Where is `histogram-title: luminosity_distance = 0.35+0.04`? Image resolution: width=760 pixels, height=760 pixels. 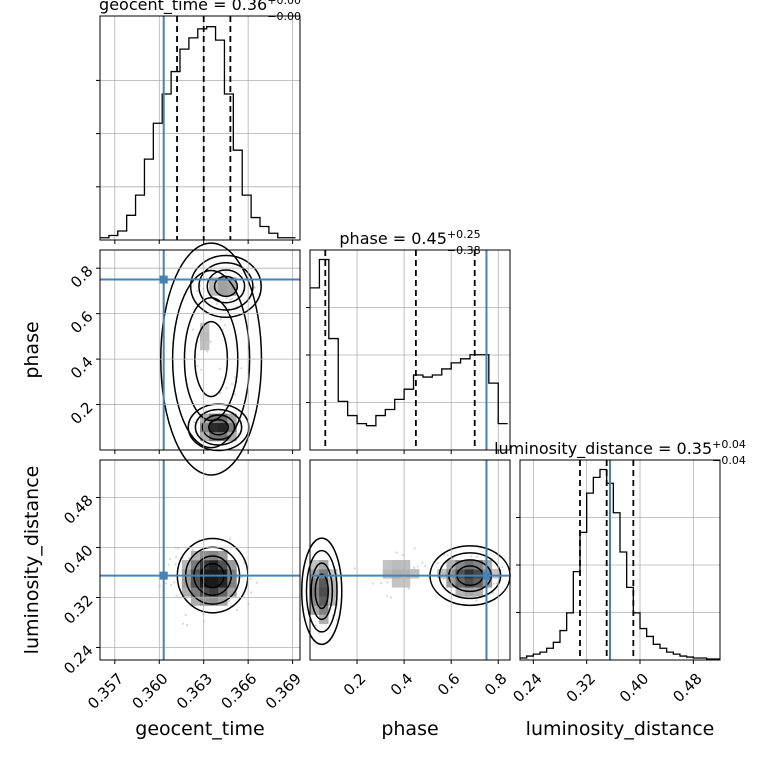
histogram-title: luminosity_distance = 0.35+0.04 is located at coordinates (620, 448).